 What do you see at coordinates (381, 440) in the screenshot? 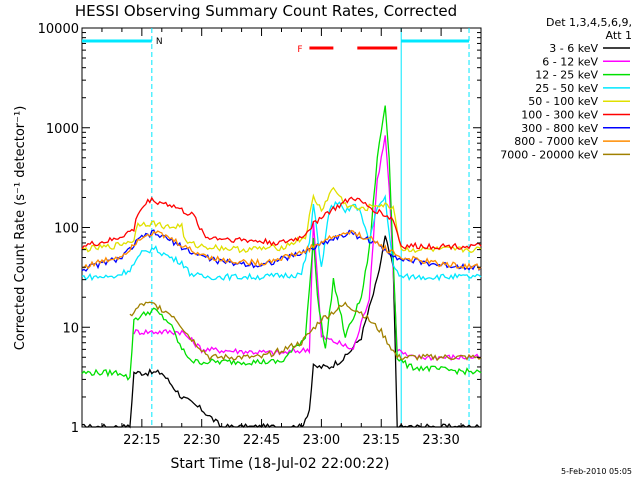
I see `x-tick-label: 23:15` at bounding box center [381, 440].